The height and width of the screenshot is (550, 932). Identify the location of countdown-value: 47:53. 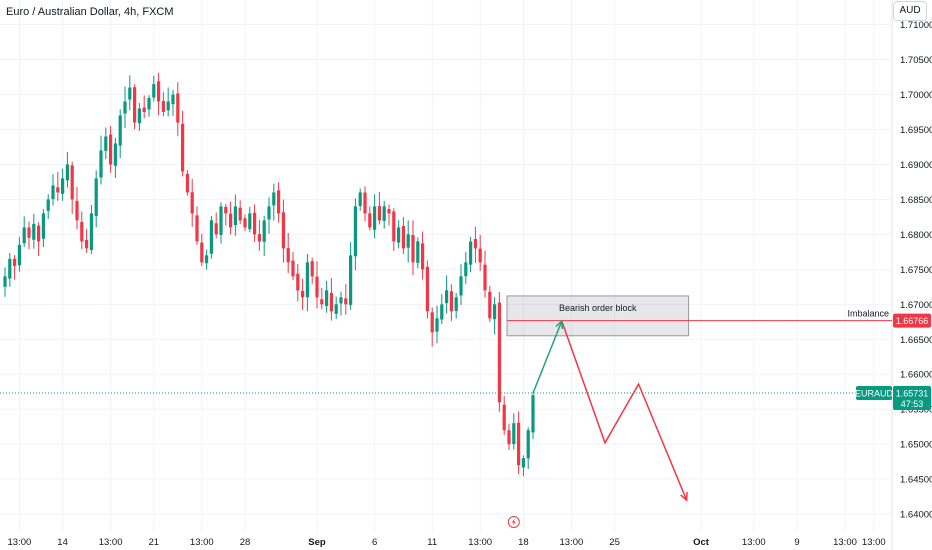
(912, 404).